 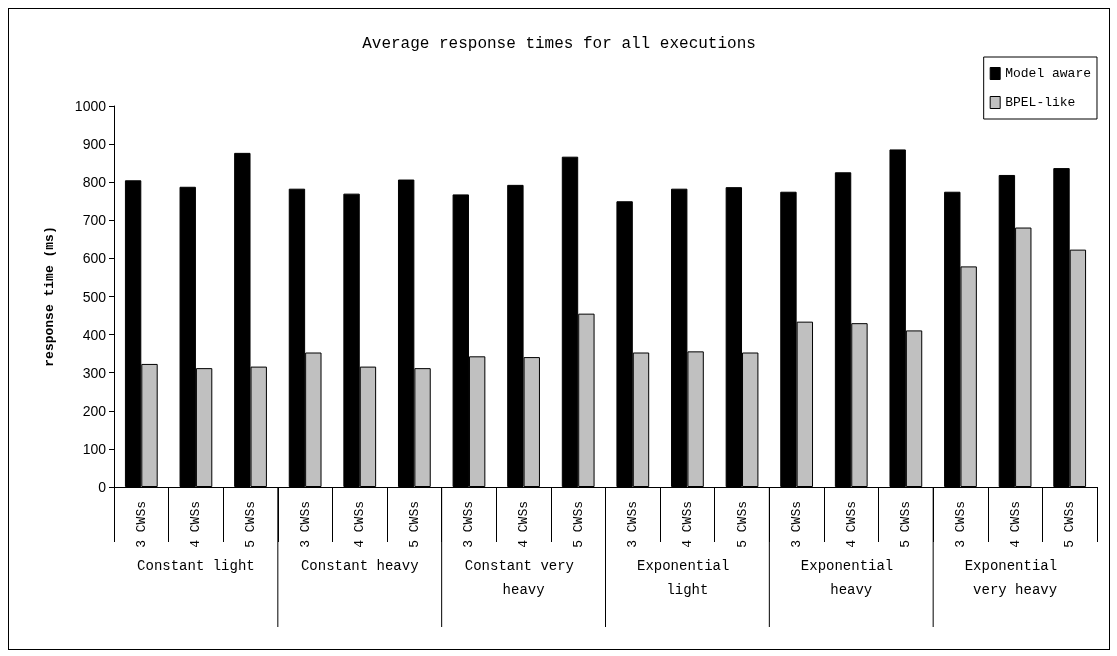 I want to click on text: Constant heavy, so click(x=359, y=566).